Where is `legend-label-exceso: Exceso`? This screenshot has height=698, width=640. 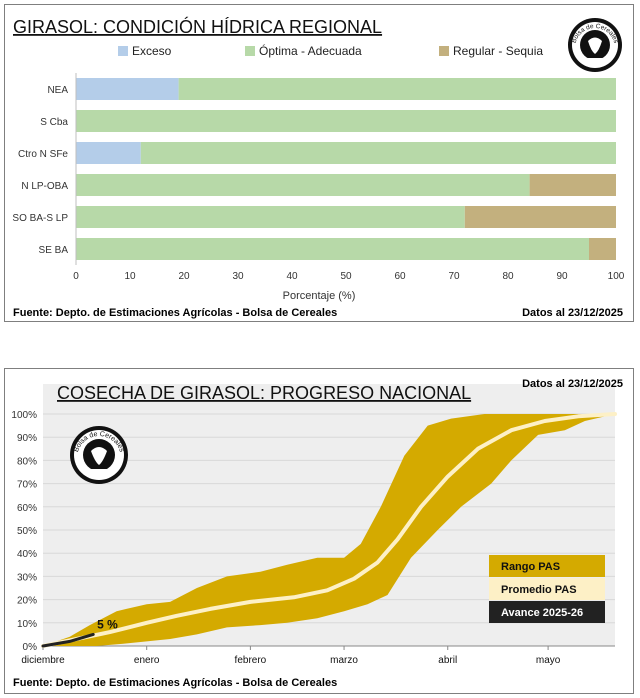 legend-label-exceso: Exceso is located at coordinates (152, 51).